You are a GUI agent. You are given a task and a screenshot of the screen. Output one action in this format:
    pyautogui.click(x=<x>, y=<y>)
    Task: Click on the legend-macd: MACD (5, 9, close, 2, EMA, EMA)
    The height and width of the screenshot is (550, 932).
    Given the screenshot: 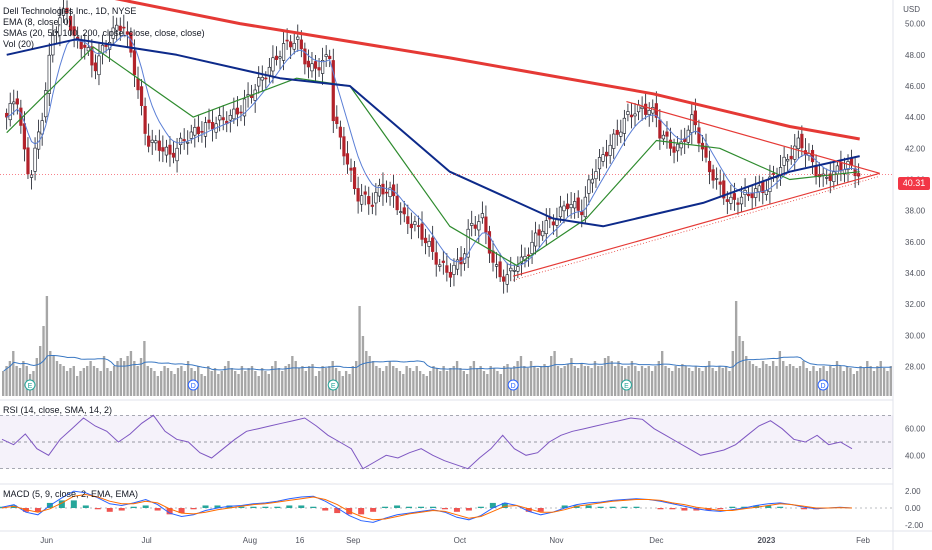 What is the action you would take?
    pyautogui.click(x=71, y=494)
    